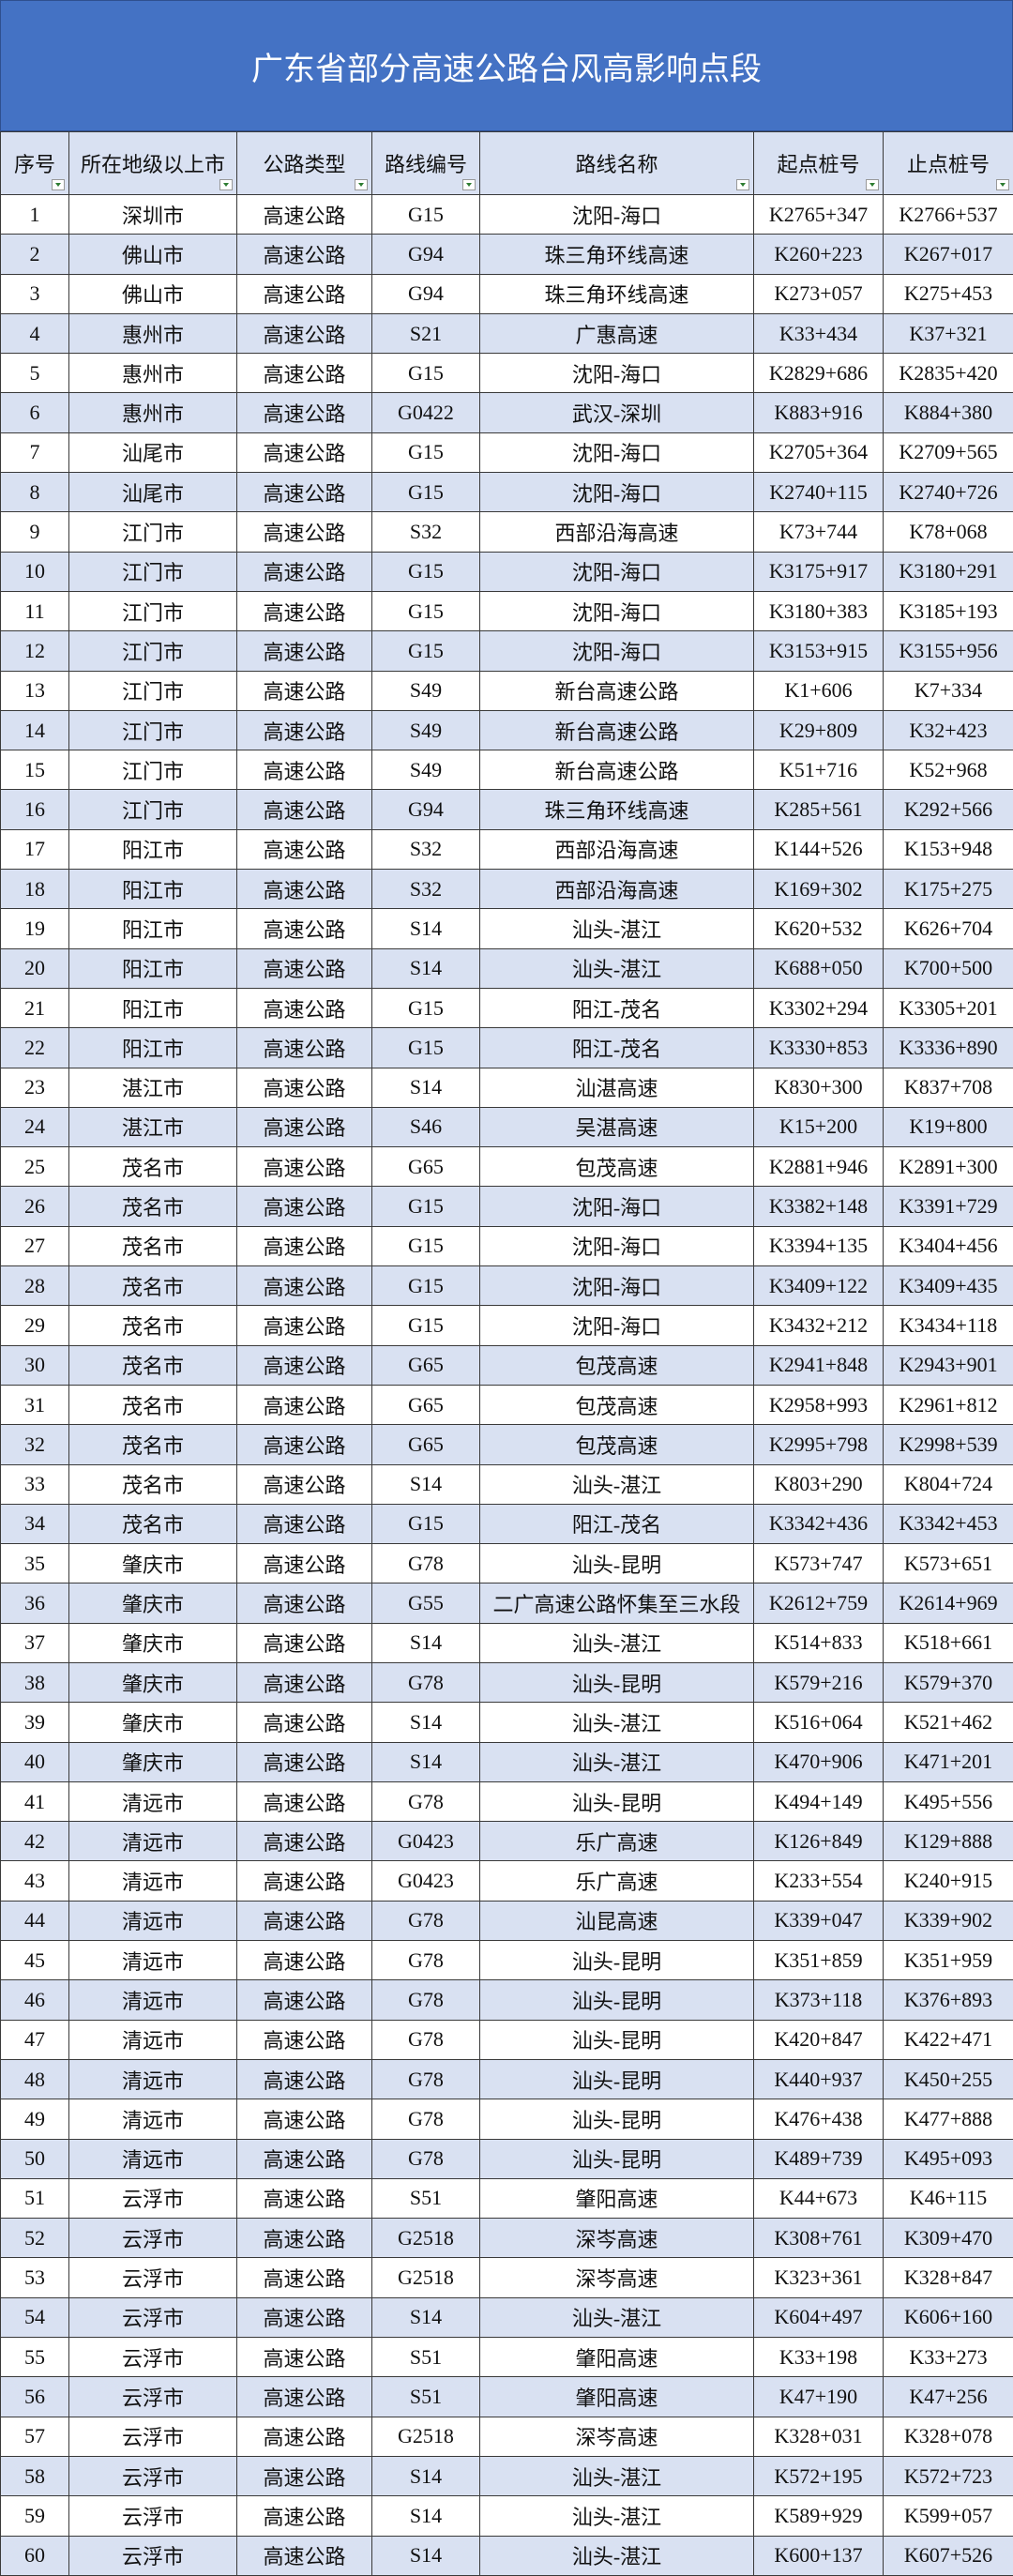  What do you see at coordinates (35, 610) in the screenshot?
I see `table-cell: 11` at bounding box center [35, 610].